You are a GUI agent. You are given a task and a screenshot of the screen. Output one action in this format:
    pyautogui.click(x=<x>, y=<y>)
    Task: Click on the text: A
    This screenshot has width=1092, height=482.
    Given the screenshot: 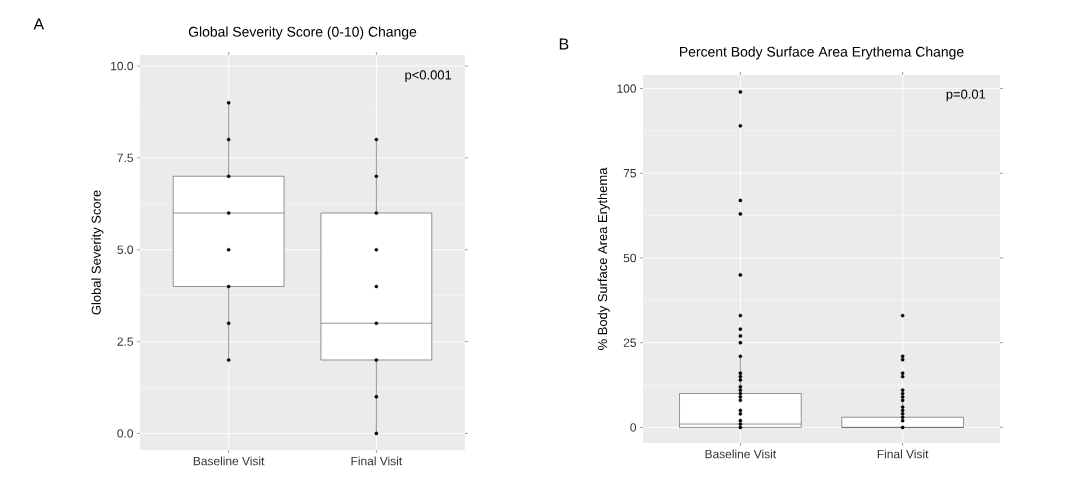 What is the action you would take?
    pyautogui.click(x=39, y=24)
    